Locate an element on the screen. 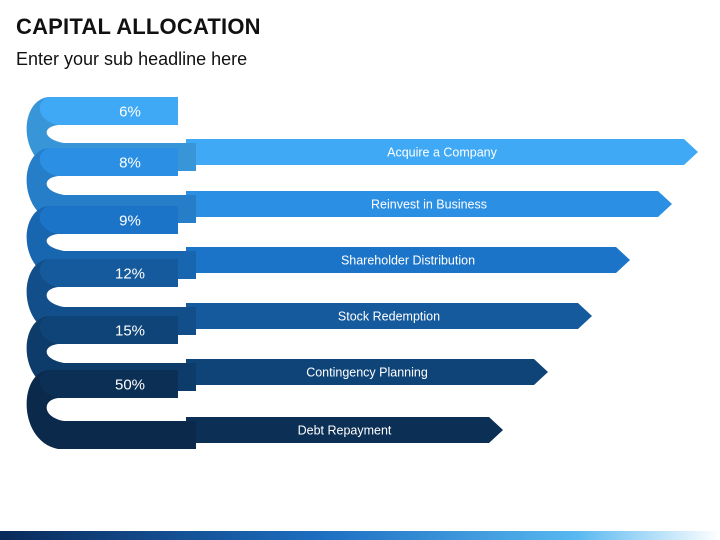 The height and width of the screenshot is (540, 720). percent-label-3: 9% is located at coordinates (130, 221).